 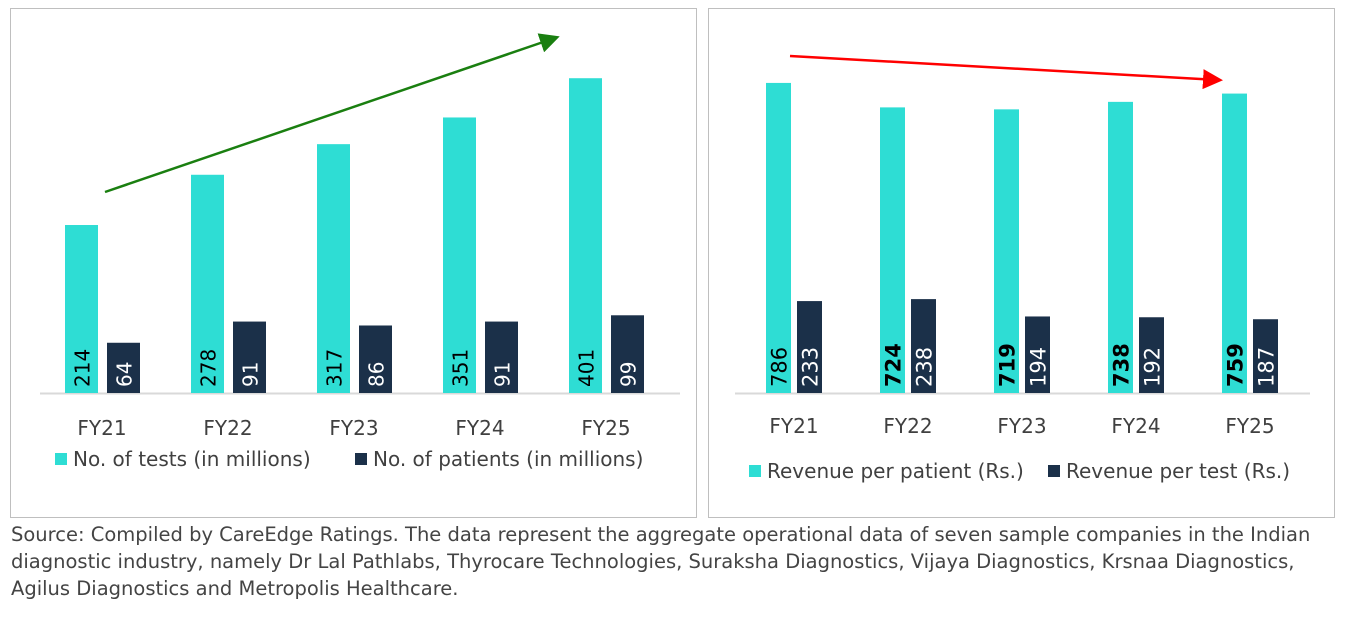 I want to click on legend-label: Revenue per test (Rs.), so click(x=1178, y=471).